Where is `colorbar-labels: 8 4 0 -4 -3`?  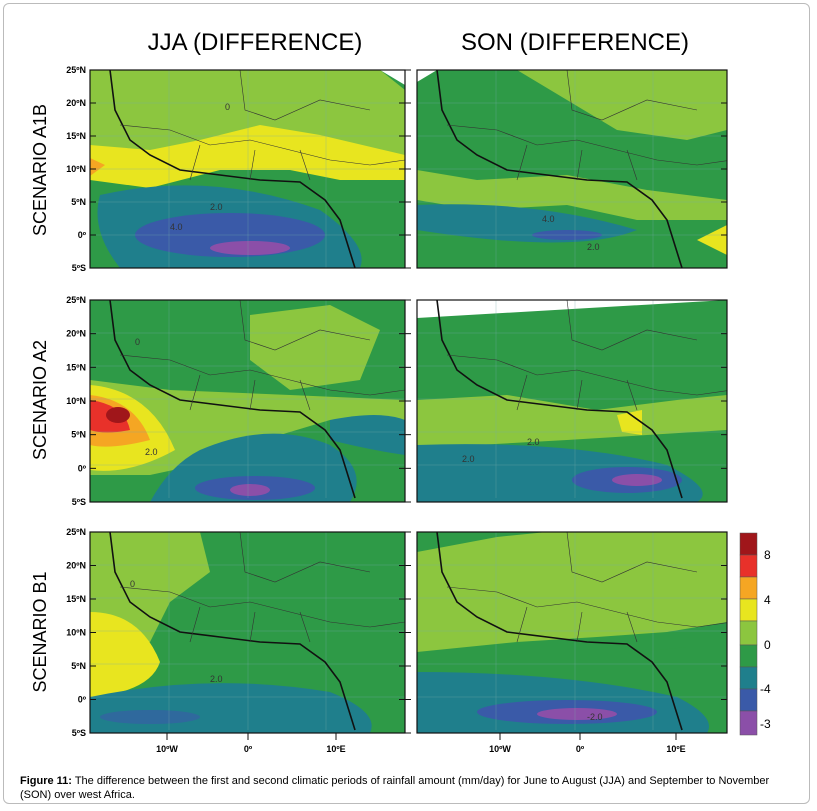
colorbar-labels: 8 4 0 -4 -3 is located at coordinates (765, 639).